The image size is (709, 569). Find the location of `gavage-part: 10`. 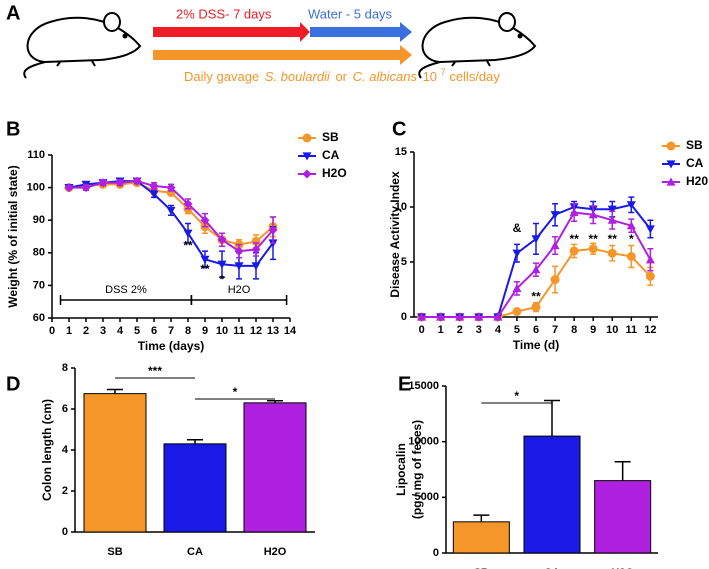

gavage-part: 10 is located at coordinates (430, 76).